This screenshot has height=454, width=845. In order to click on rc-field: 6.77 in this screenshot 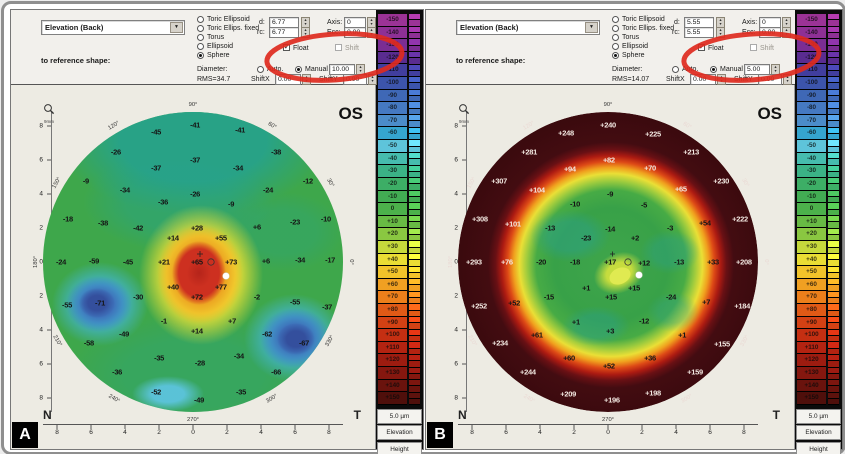, I will do `click(284, 32)`.